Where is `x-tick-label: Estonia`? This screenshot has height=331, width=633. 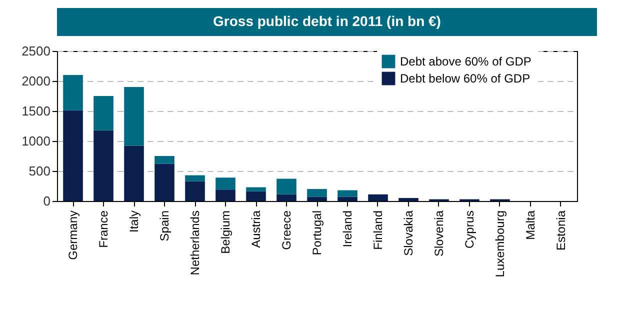
x-tick-label: Estonia is located at coordinates (561, 230).